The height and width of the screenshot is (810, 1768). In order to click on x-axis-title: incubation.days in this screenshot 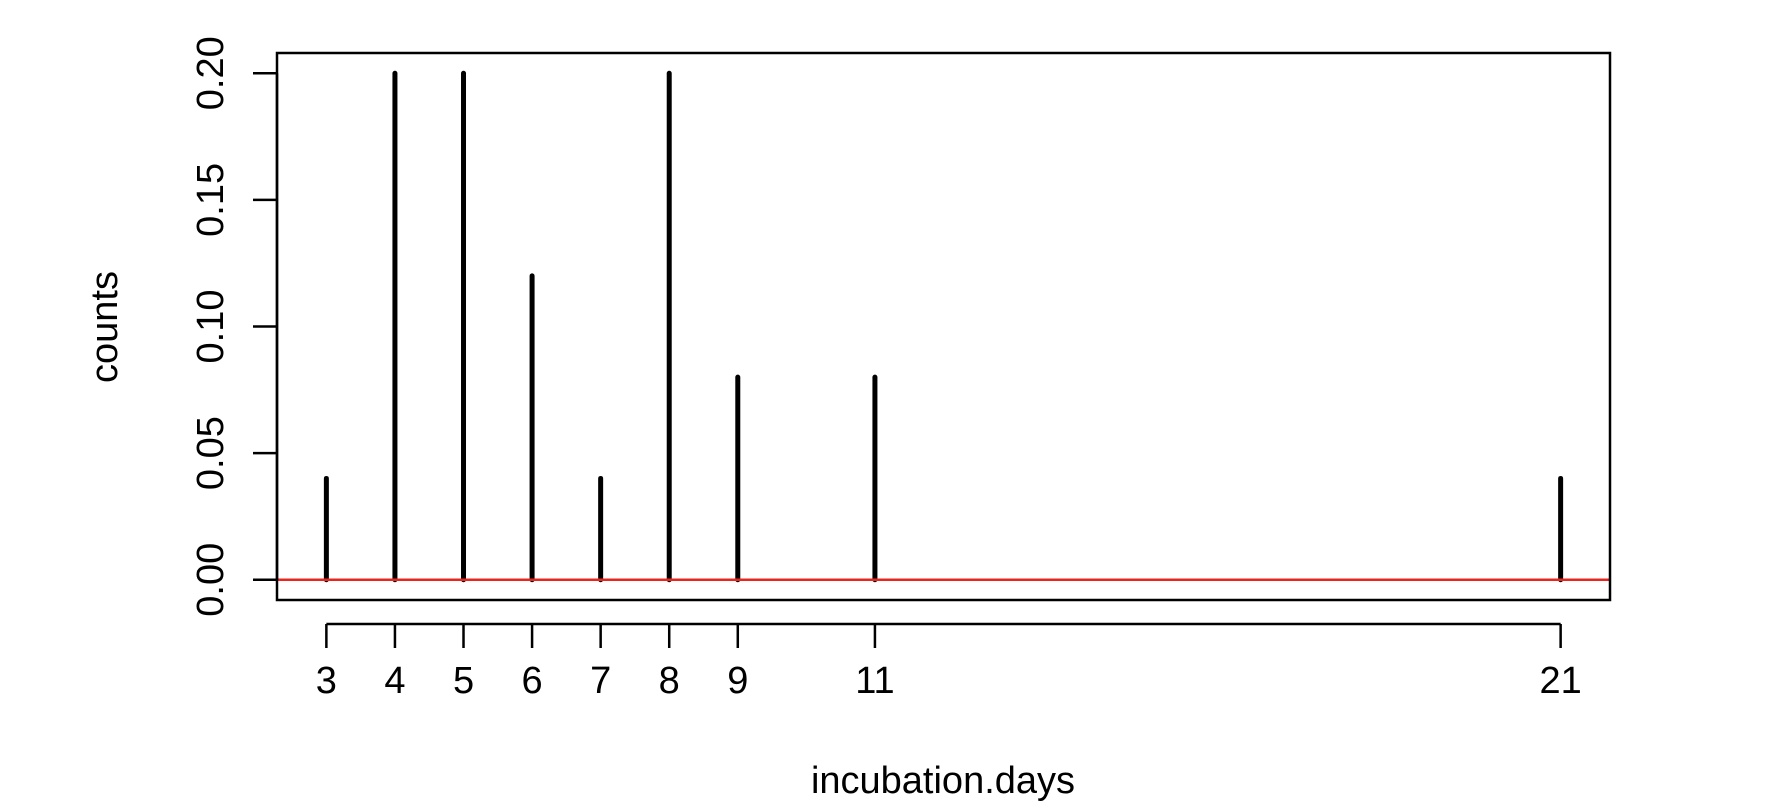, I will do `click(943, 781)`.